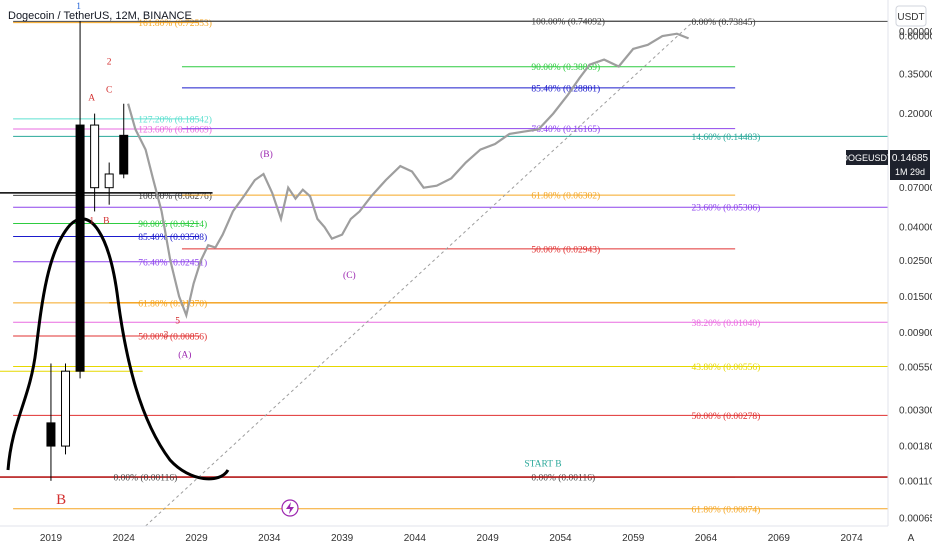  What do you see at coordinates (560, 538) in the screenshot?
I see `time-tick-label: 2054` at bounding box center [560, 538].